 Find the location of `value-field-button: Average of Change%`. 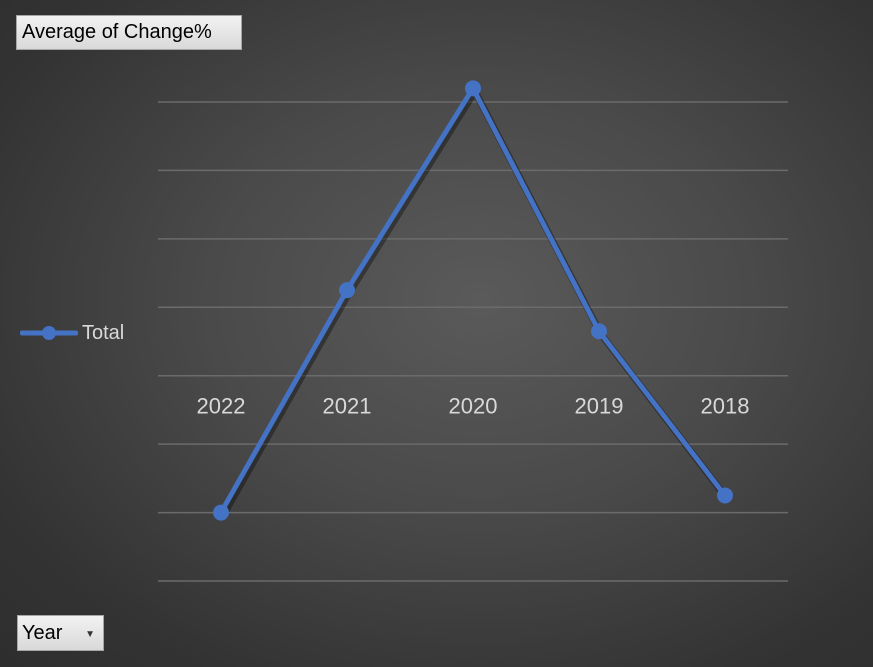

value-field-button: Average of Change% is located at coordinates (129, 32).